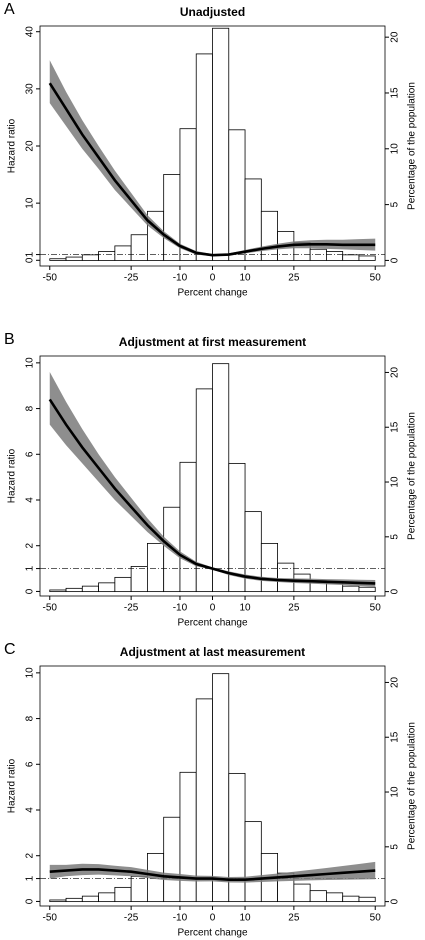 The width and height of the screenshot is (425, 940). What do you see at coordinates (30, 855) in the screenshot?
I see `y-tick-label: 2` at bounding box center [30, 855].